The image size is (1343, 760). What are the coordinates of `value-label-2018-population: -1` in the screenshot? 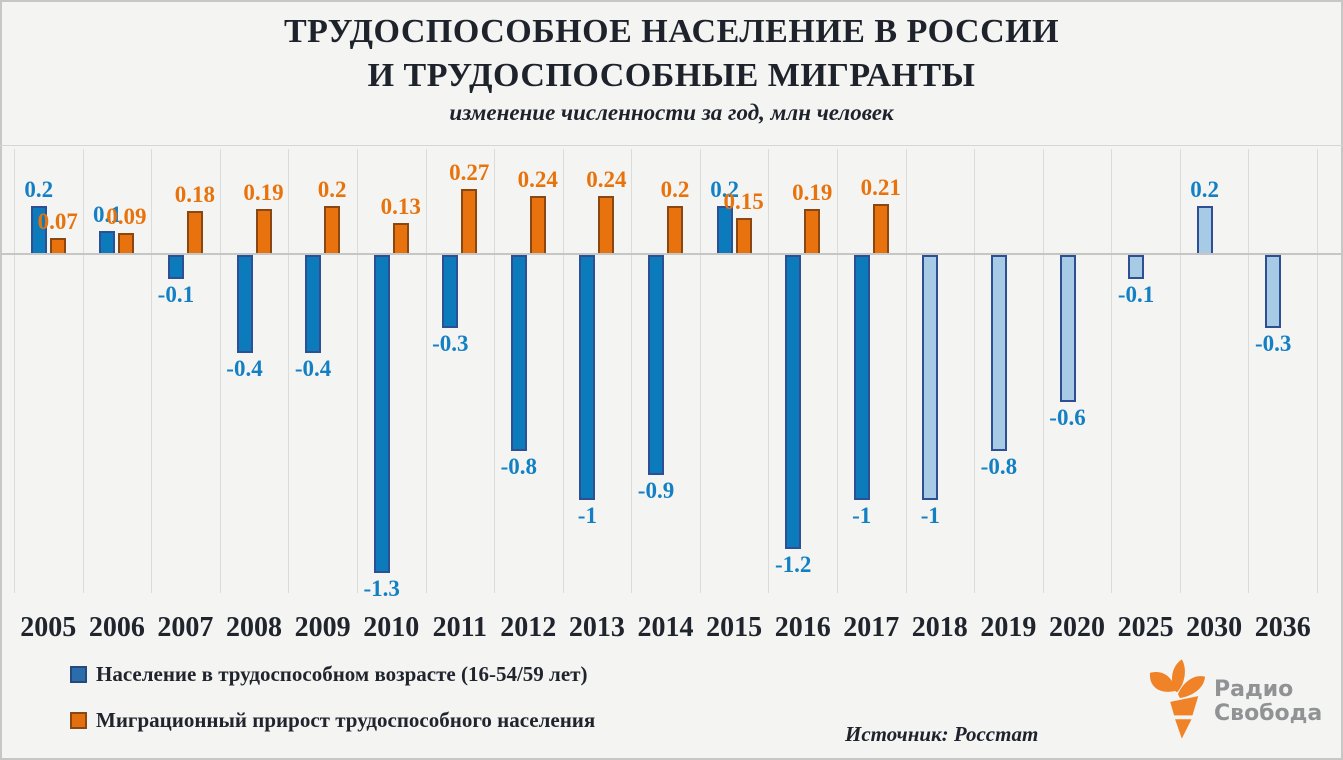 It's located at (930, 515).